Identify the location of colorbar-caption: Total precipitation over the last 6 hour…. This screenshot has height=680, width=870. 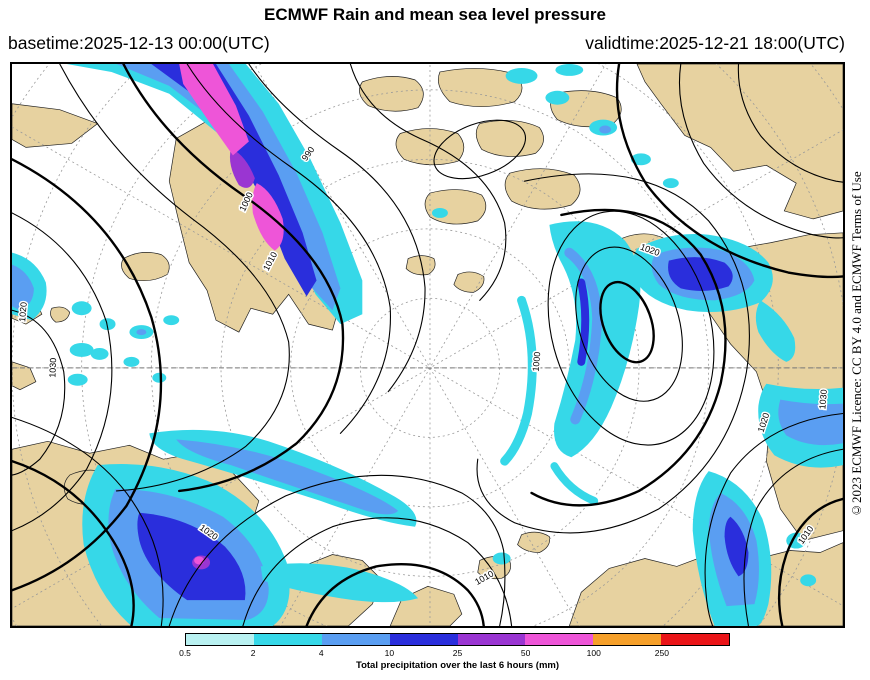
(457, 665).